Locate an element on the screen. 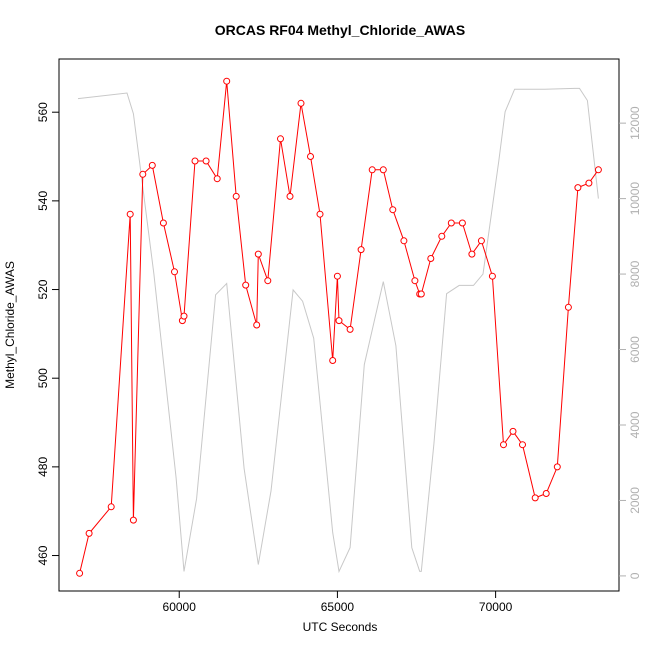  x-tick-label-2: 70000 is located at coordinates (496, 607).